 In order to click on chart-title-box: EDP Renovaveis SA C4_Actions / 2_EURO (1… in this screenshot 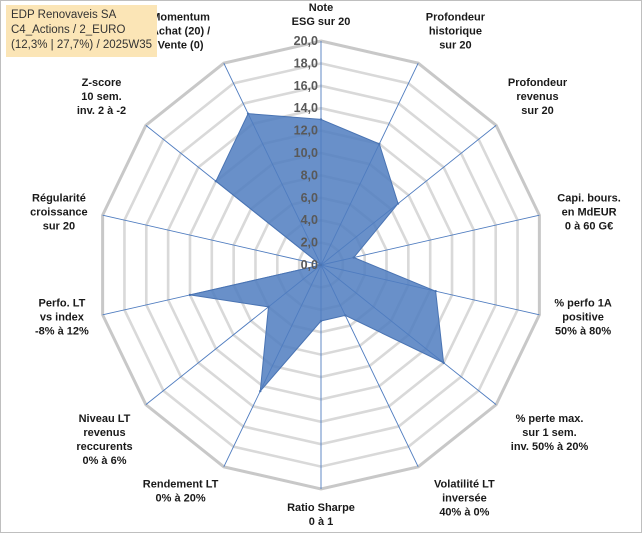, I will do `click(82, 31)`.